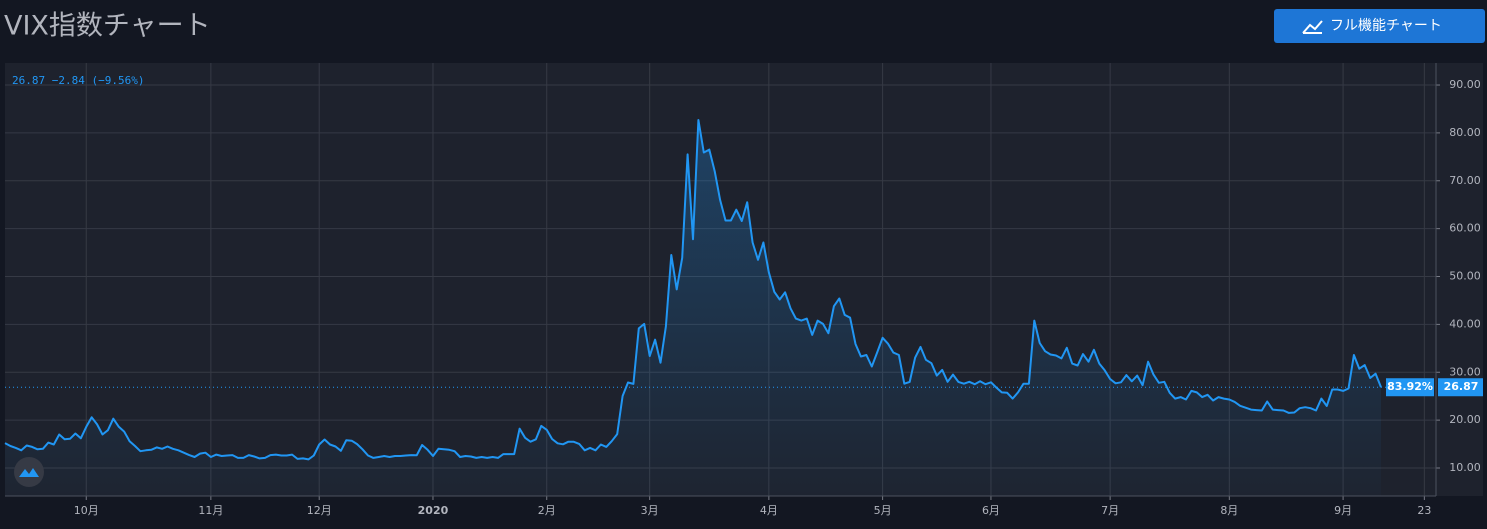 This screenshot has height=529, width=1487. I want to click on logo, so click(29, 472).